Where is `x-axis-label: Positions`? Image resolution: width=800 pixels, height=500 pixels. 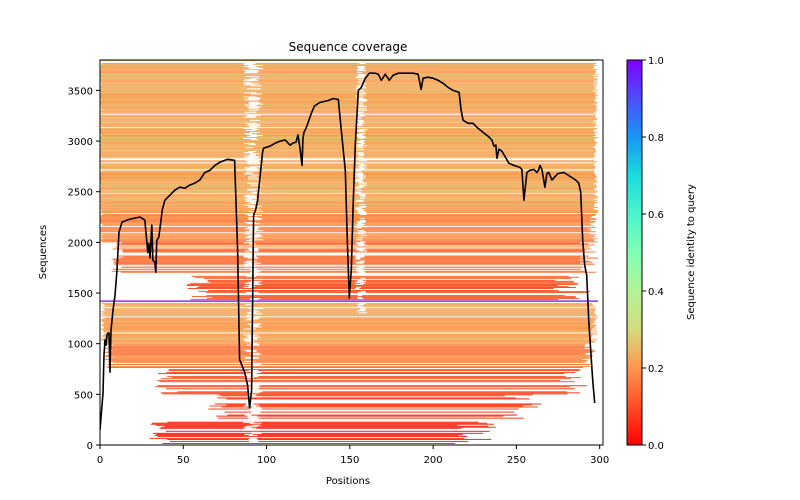 x-axis-label: Positions is located at coordinates (348, 481).